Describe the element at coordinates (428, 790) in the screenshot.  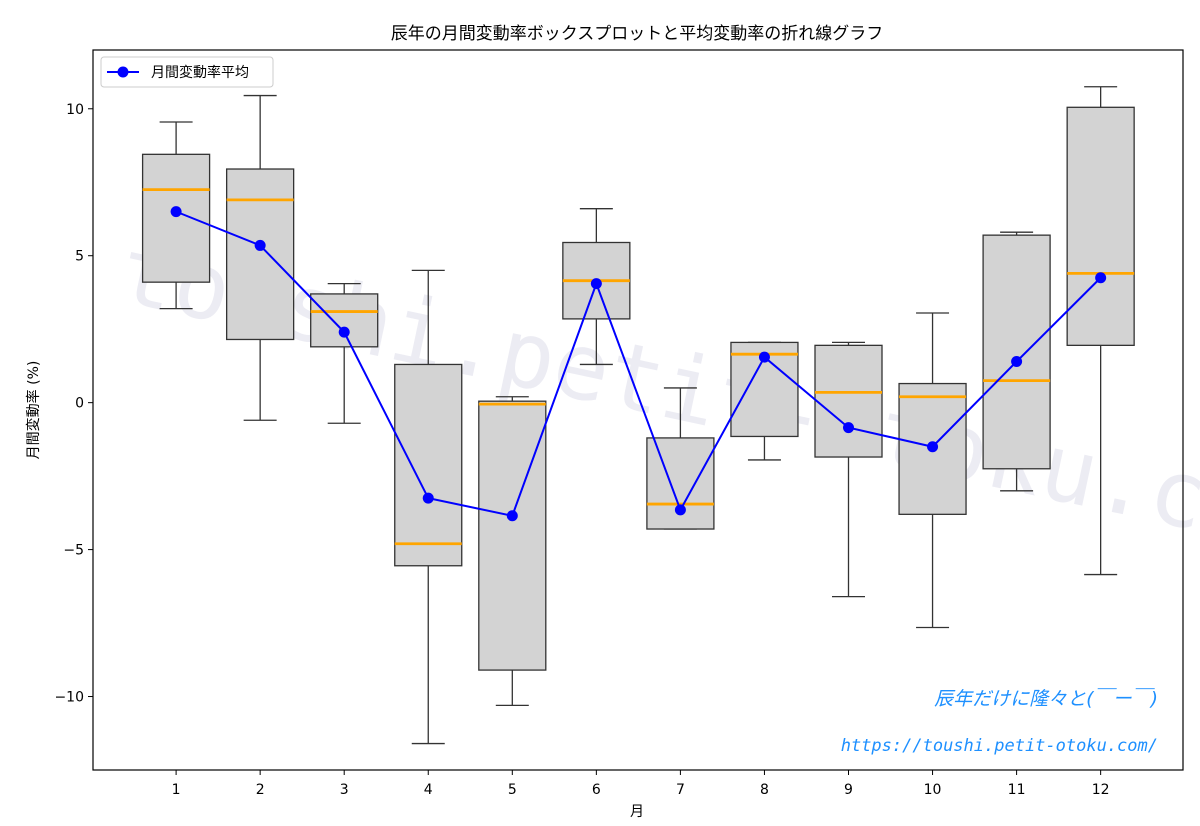
I see `x-tick-label: 4` at that location.